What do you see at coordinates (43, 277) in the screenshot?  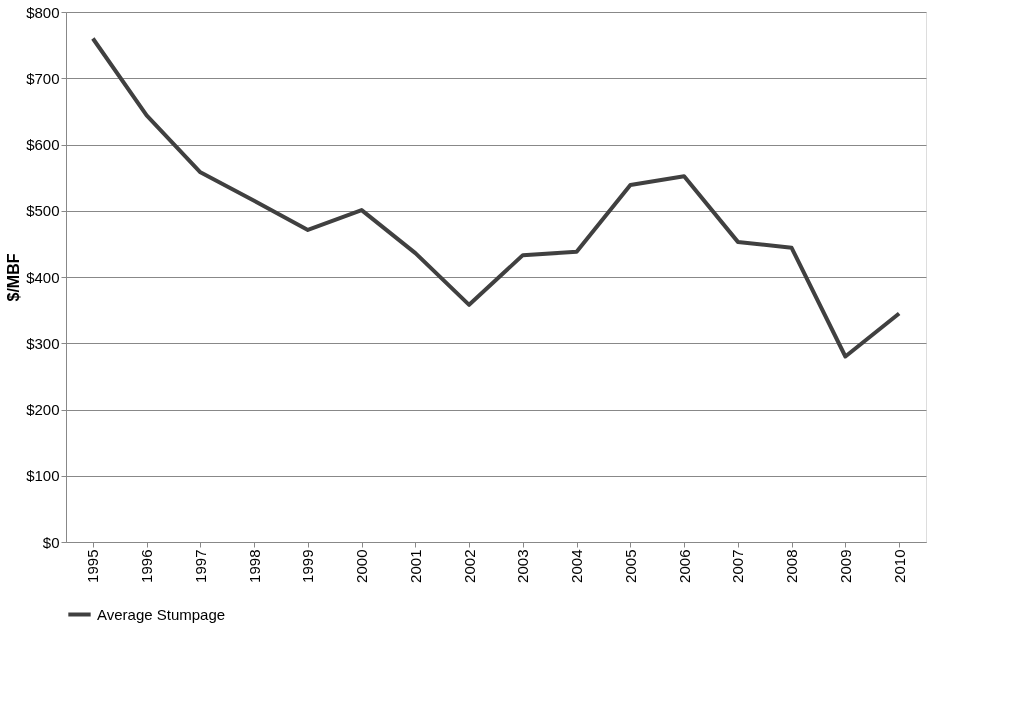 I see `y-tick-label: $400` at bounding box center [43, 277].